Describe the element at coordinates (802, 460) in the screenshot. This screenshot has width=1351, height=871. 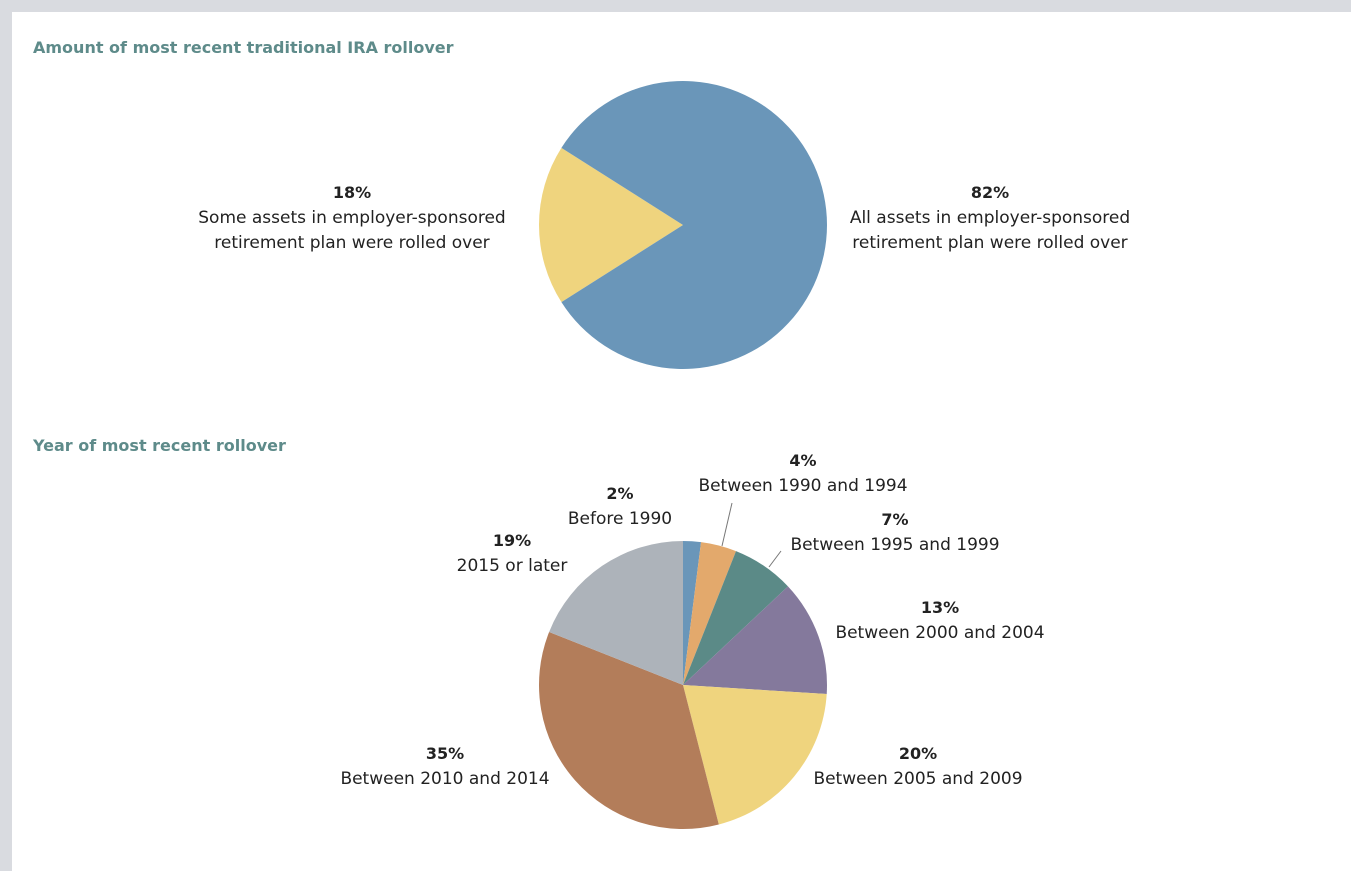
I see `value-label: 4%` at that location.